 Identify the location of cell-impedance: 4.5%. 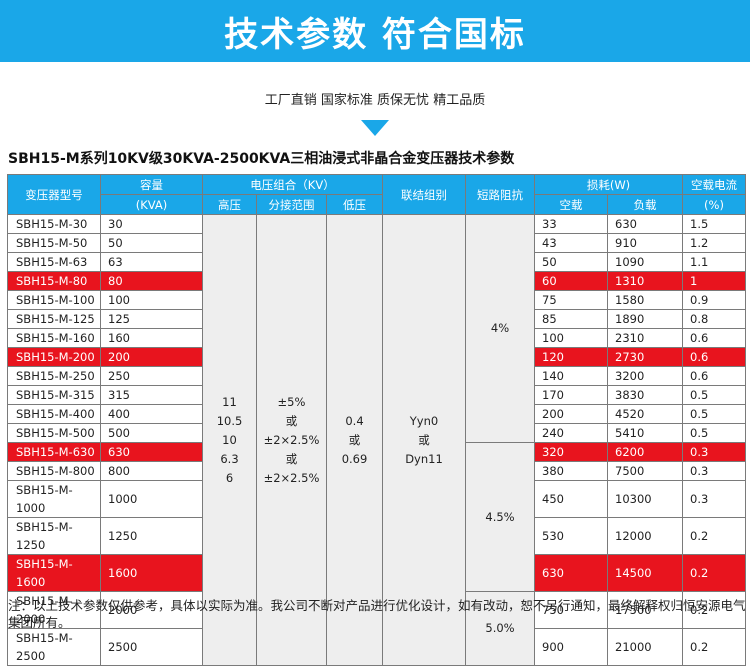
(500, 517).